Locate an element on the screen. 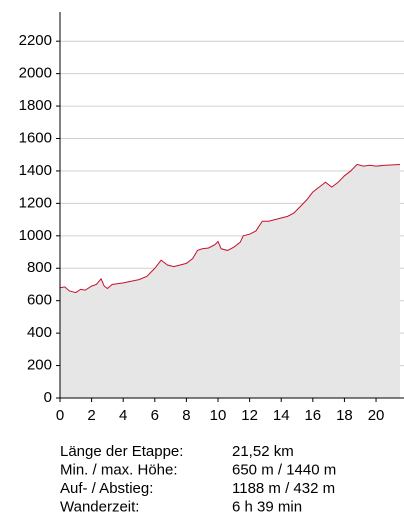  x-tick-label: 6 is located at coordinates (155, 415).